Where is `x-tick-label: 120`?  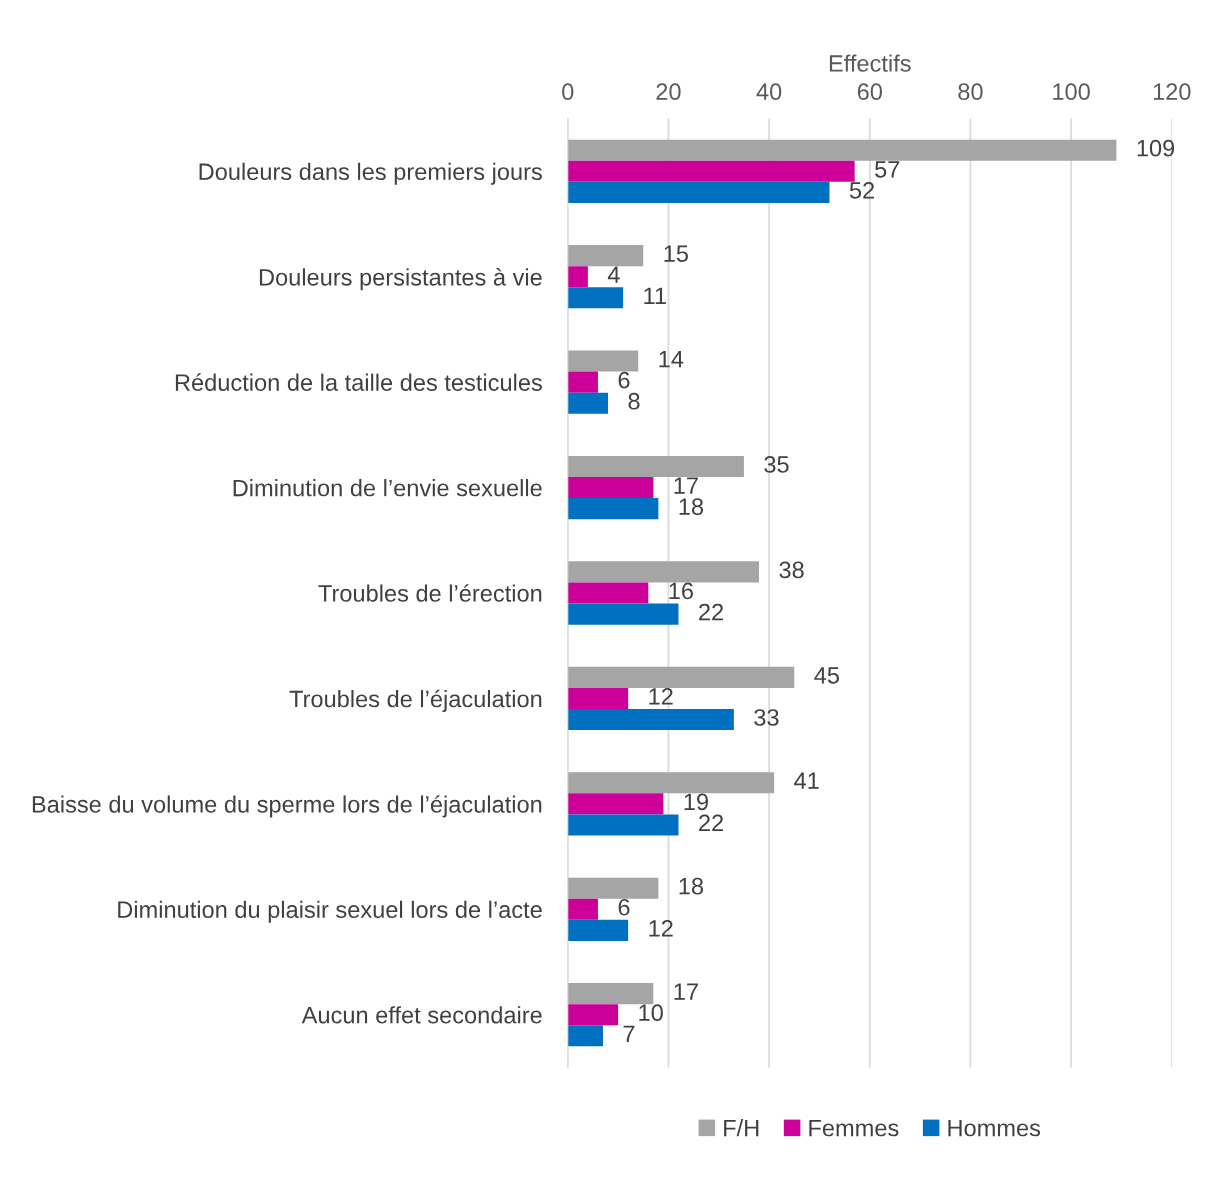 x-tick-label: 120 is located at coordinates (1172, 92).